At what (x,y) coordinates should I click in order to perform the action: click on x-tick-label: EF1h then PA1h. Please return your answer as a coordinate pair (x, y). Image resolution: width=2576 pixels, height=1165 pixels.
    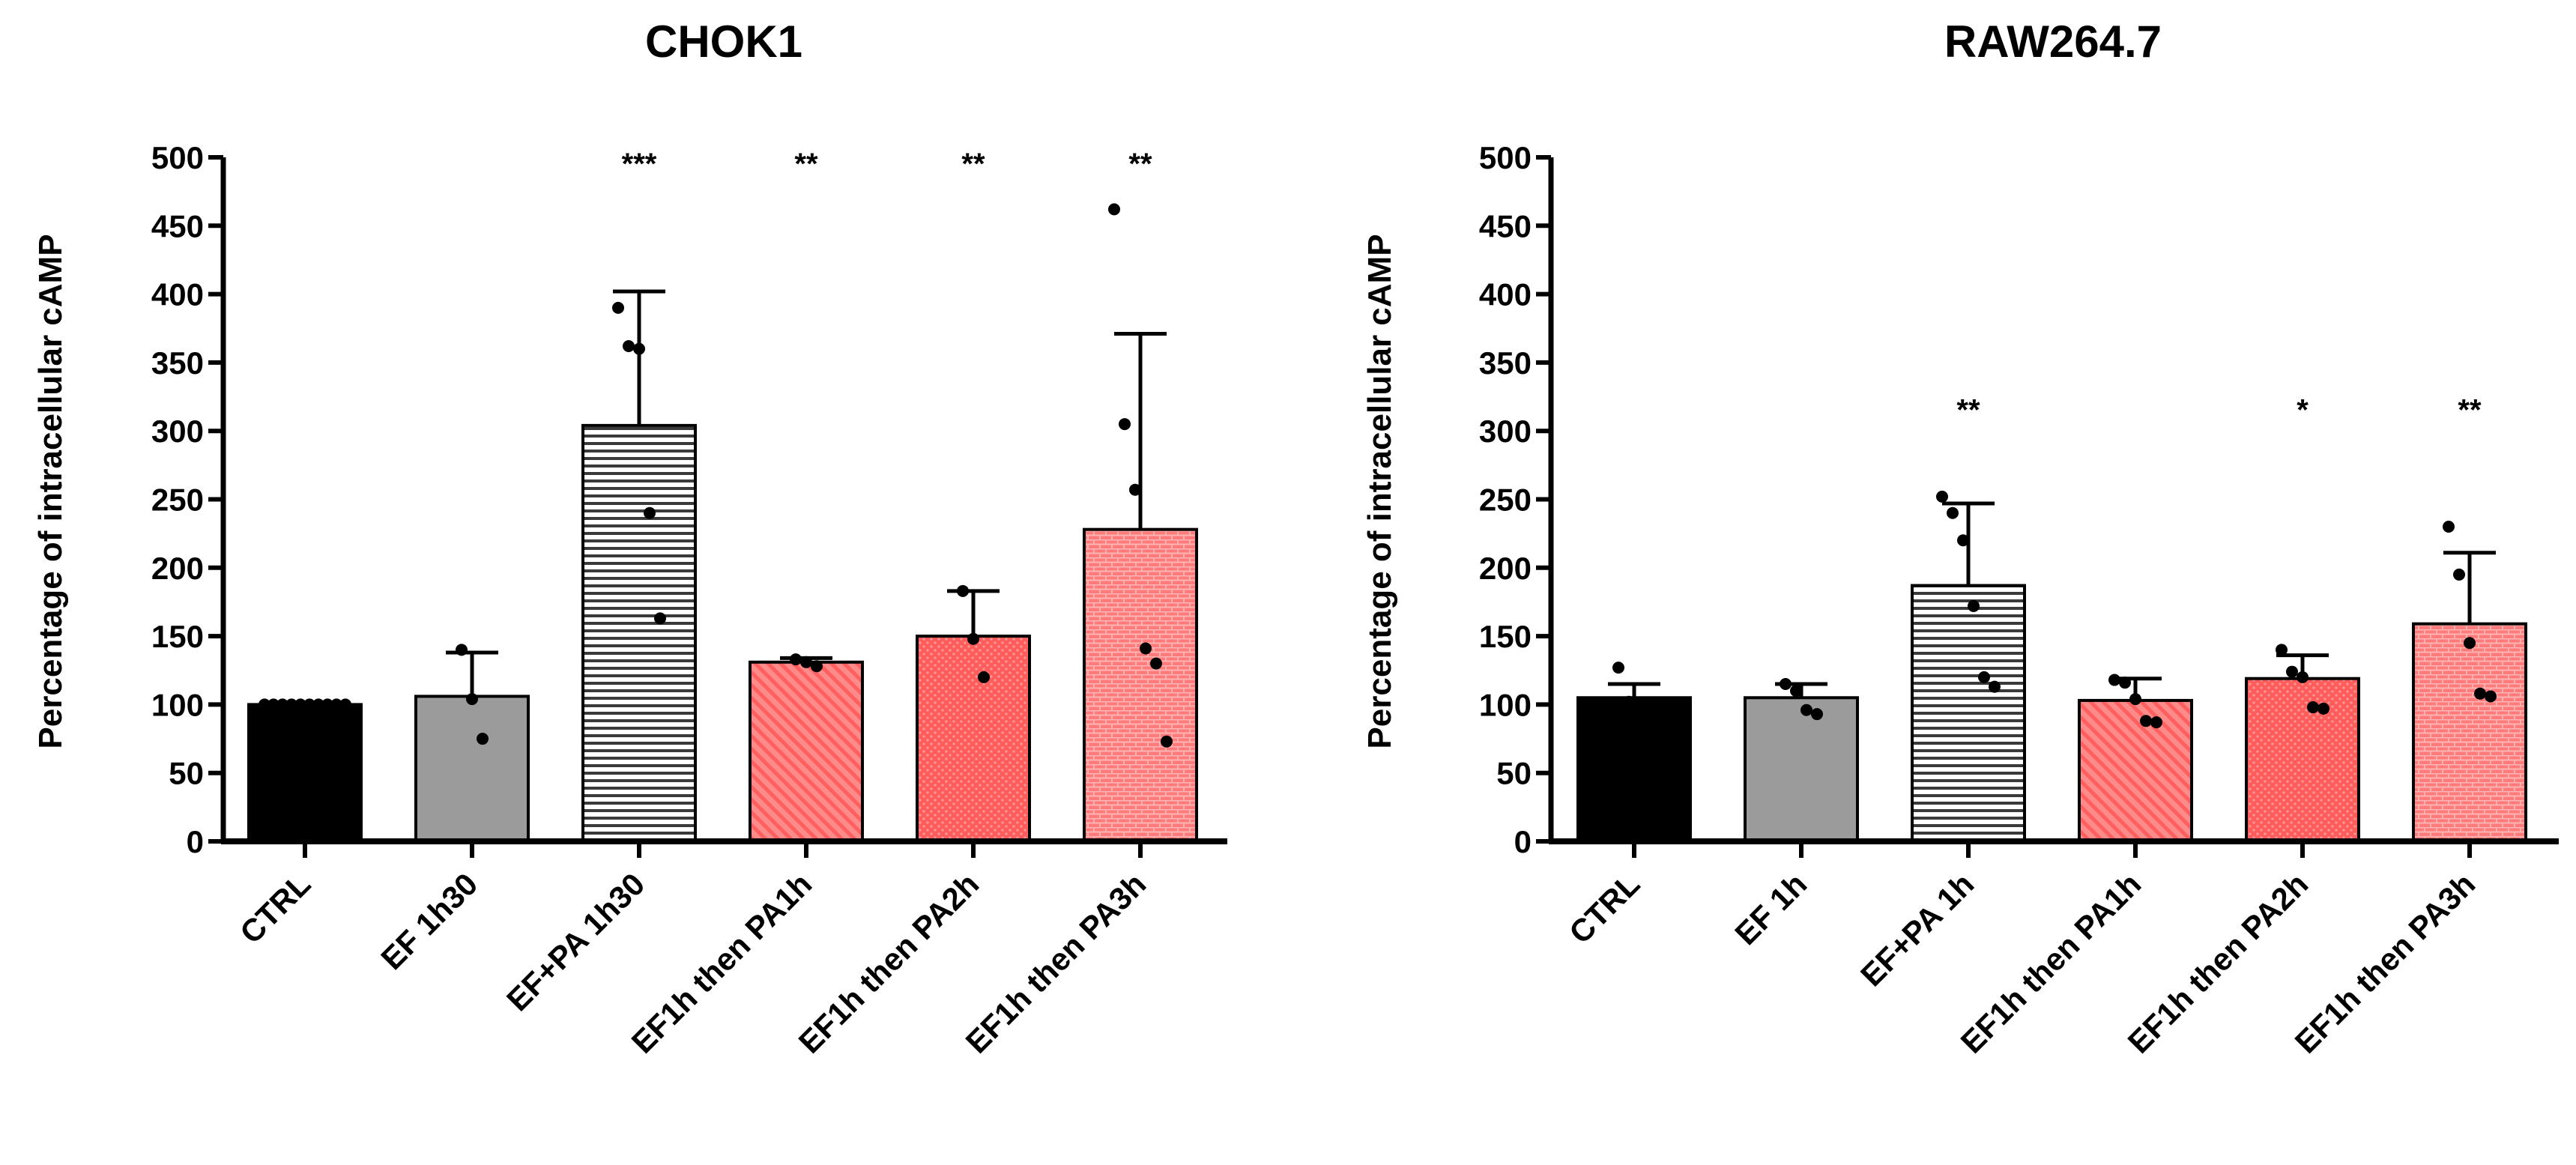
    Looking at the image, I should click on (2051, 963).